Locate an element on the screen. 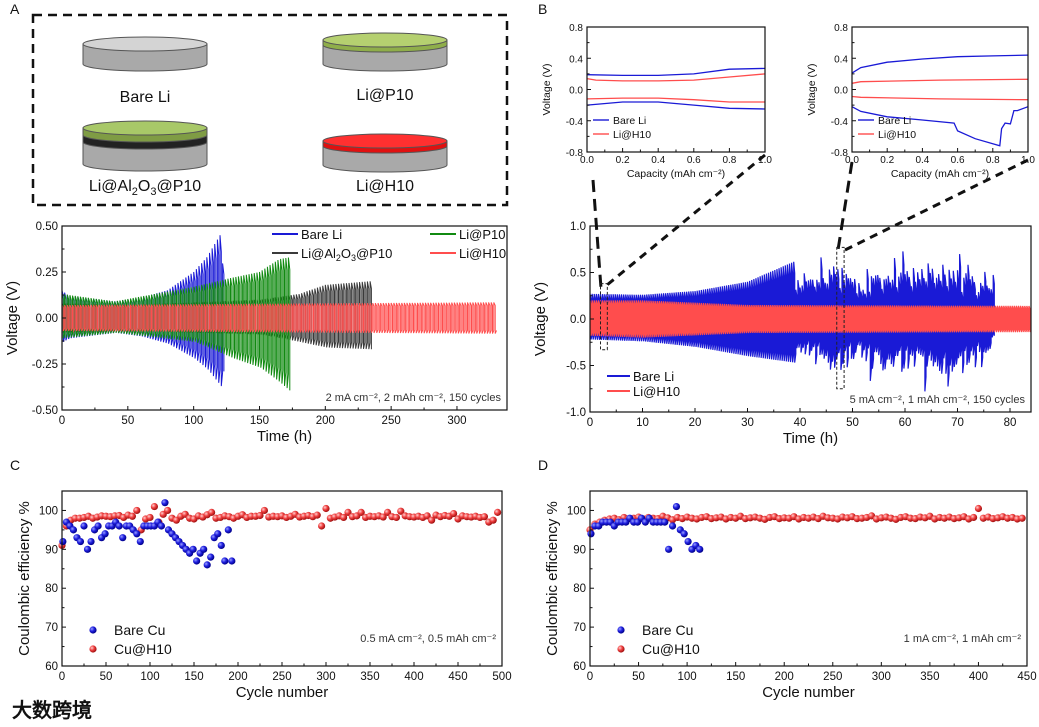 The width and height of the screenshot is (1039, 727). x-tick-label: 70 is located at coordinates (957, 423).